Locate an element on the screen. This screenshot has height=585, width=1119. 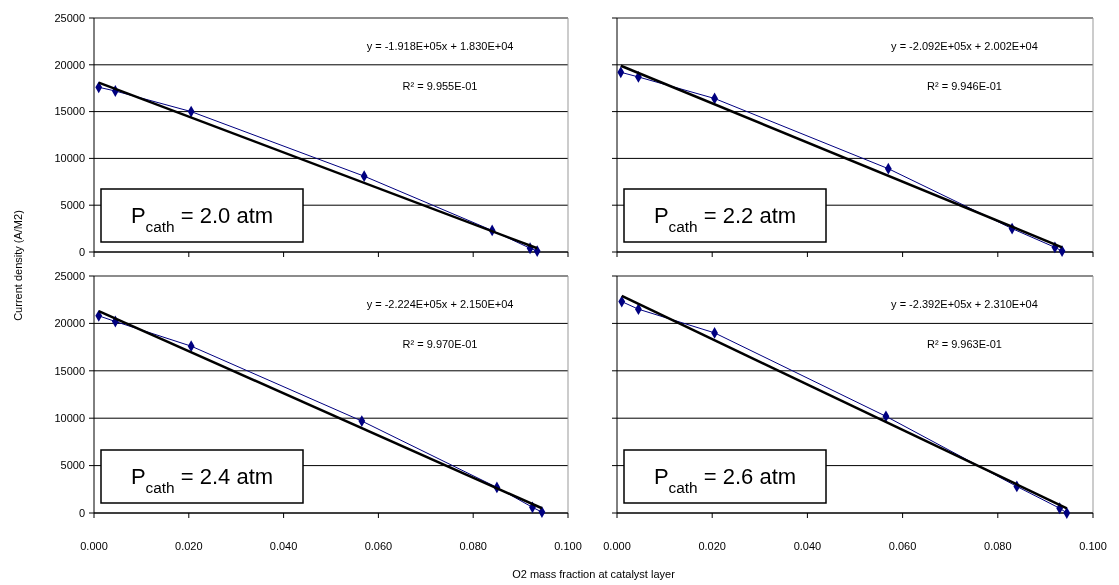
annotation: P$_{cath}$ = 2.2 atm is located at coordinates (725, 219).